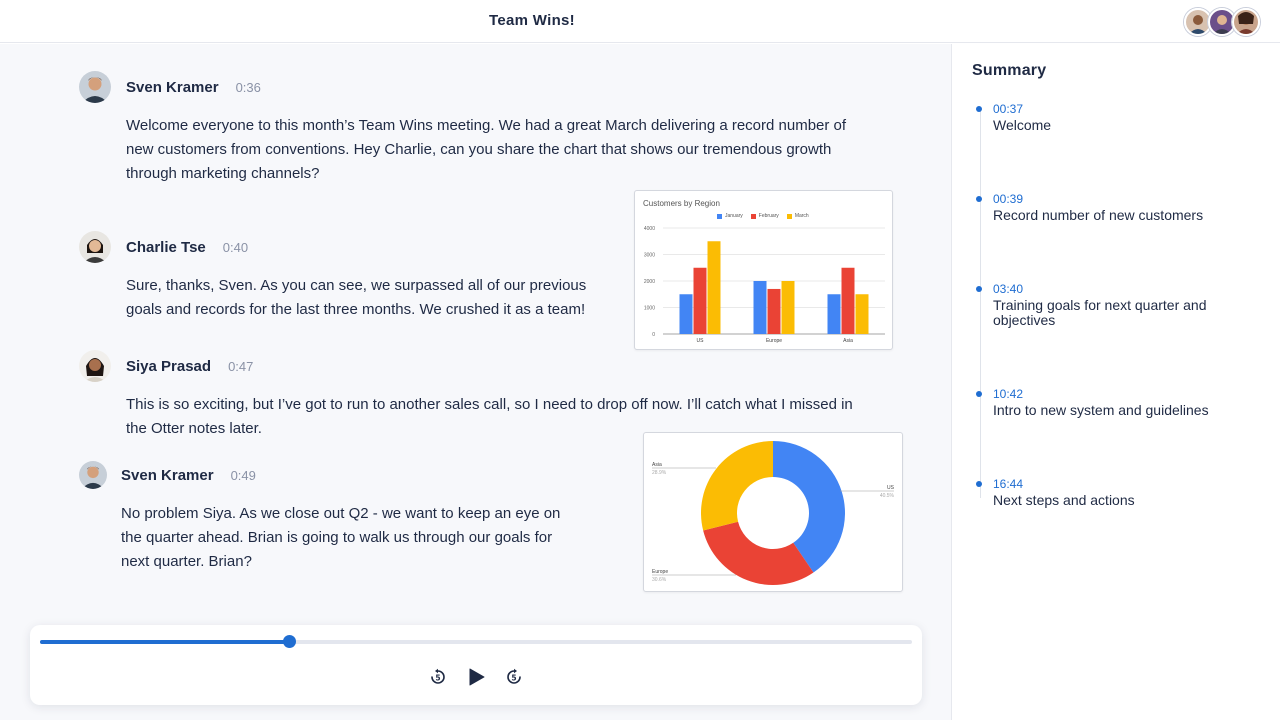 The image size is (1280, 720). Describe the element at coordinates (1008, 484) in the screenshot. I see `summary-item-time: 16:44` at that location.